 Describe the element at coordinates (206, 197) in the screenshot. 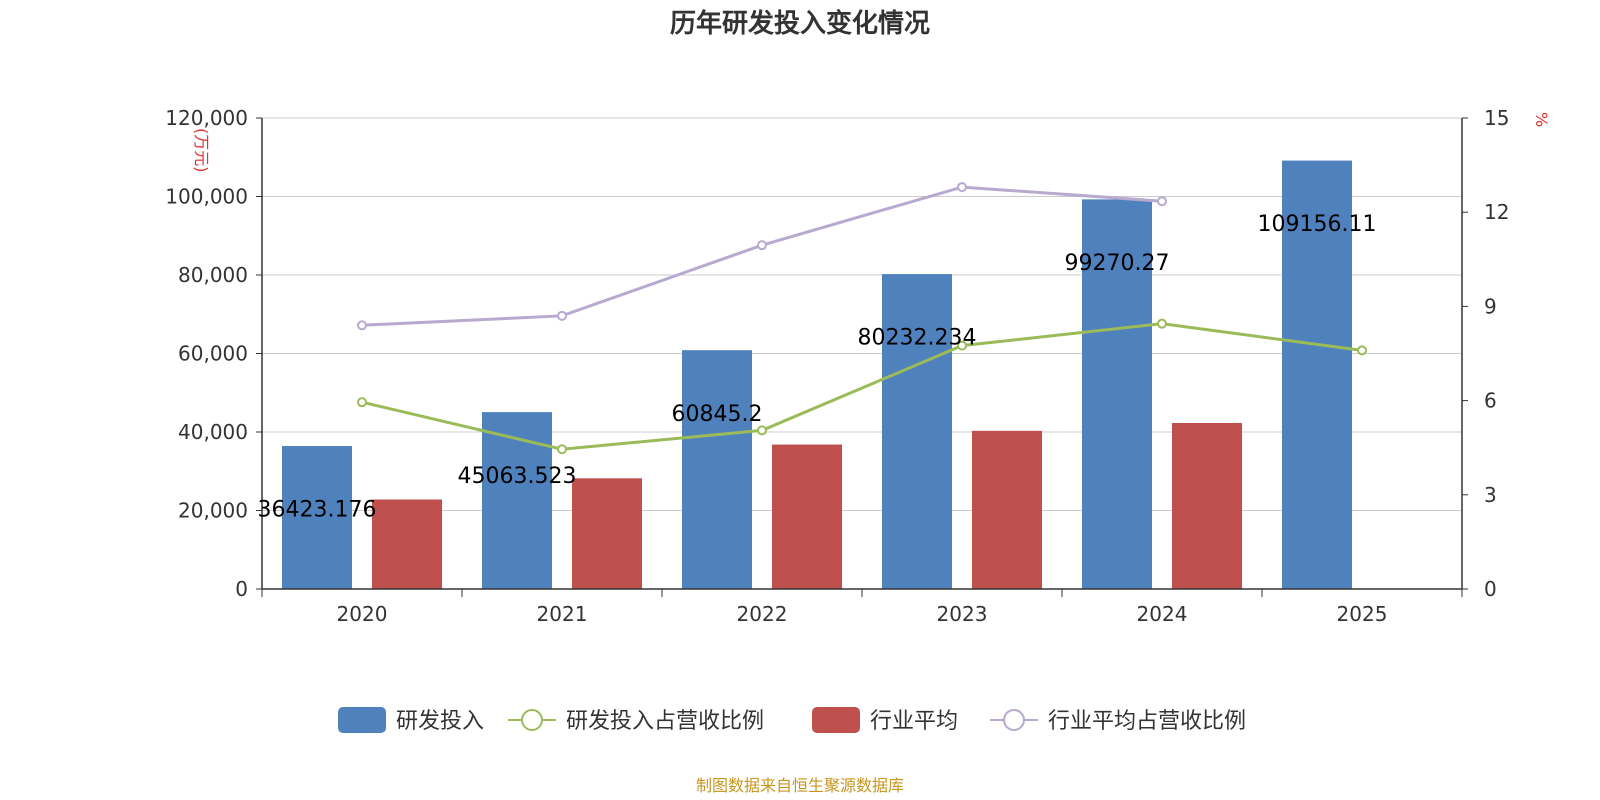

I see `y-left-tick-label: 100,000` at that location.